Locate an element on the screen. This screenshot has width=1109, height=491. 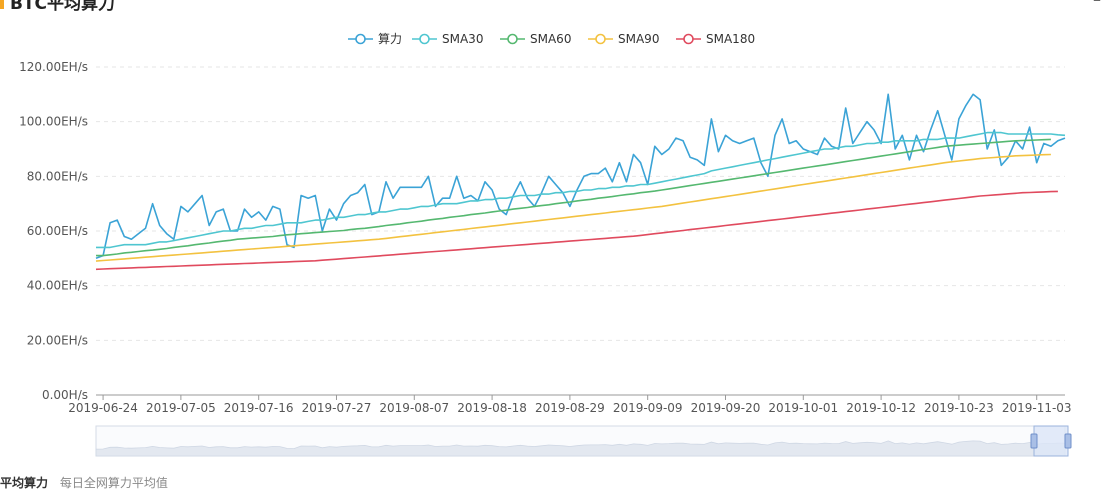
legend-item: 算力 is located at coordinates (375, 38).